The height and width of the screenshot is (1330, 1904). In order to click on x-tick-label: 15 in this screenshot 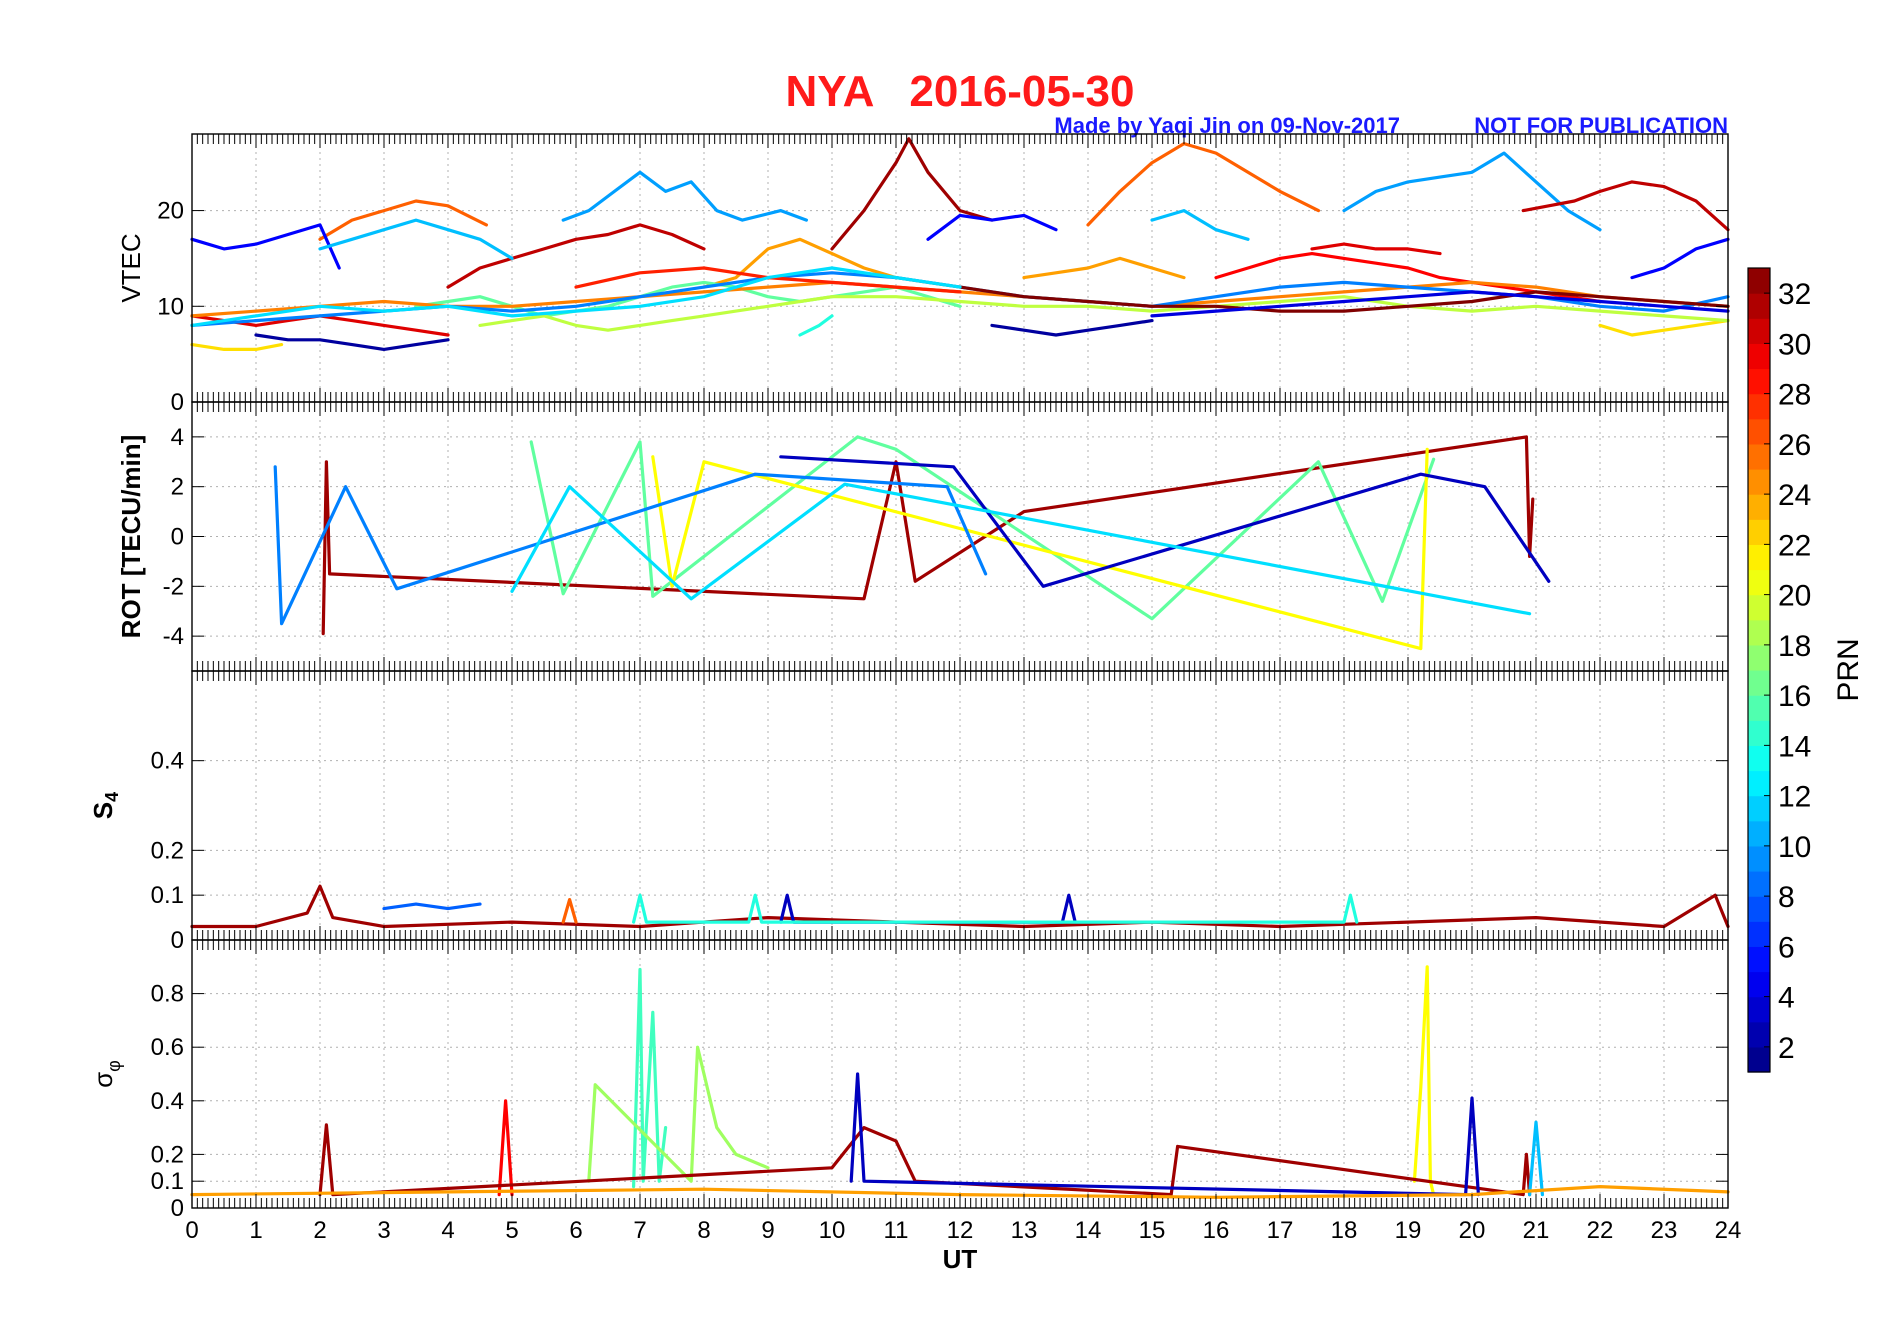, I will do `click(1152, 1230)`.